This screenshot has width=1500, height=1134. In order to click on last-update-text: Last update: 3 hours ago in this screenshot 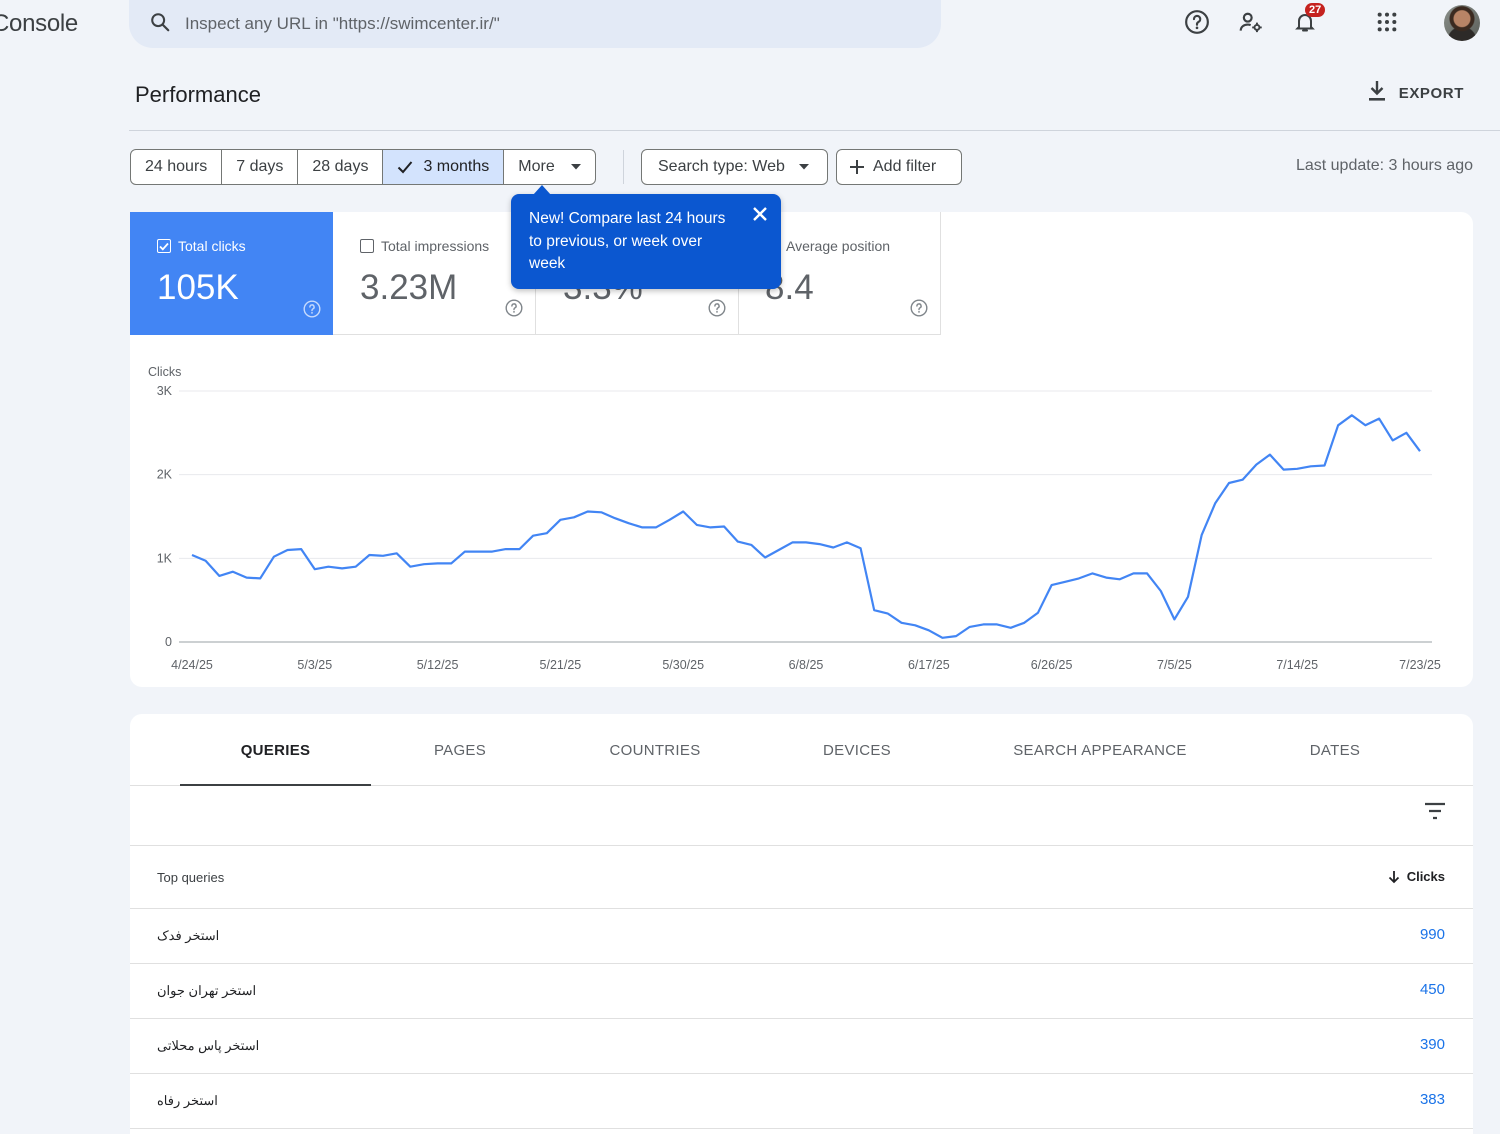, I will do `click(1384, 165)`.